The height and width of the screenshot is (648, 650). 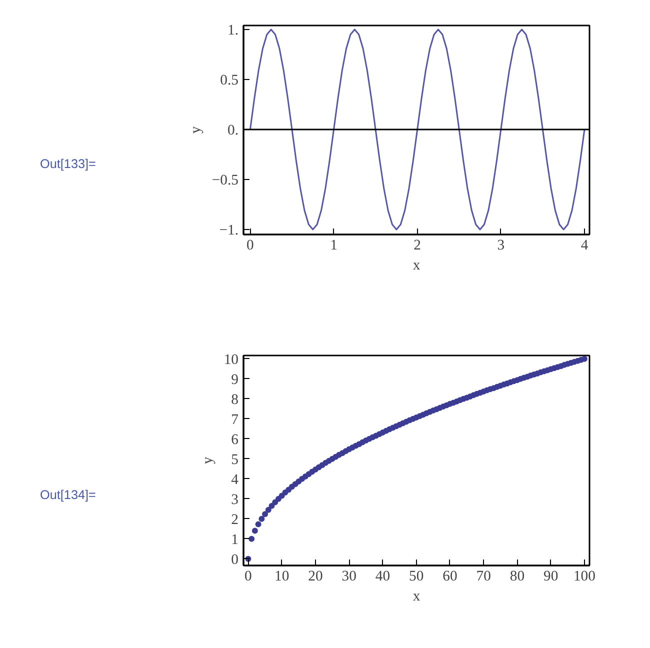 What do you see at coordinates (229, 80) in the screenshot?
I see `y-tick-label: 0.5` at bounding box center [229, 80].